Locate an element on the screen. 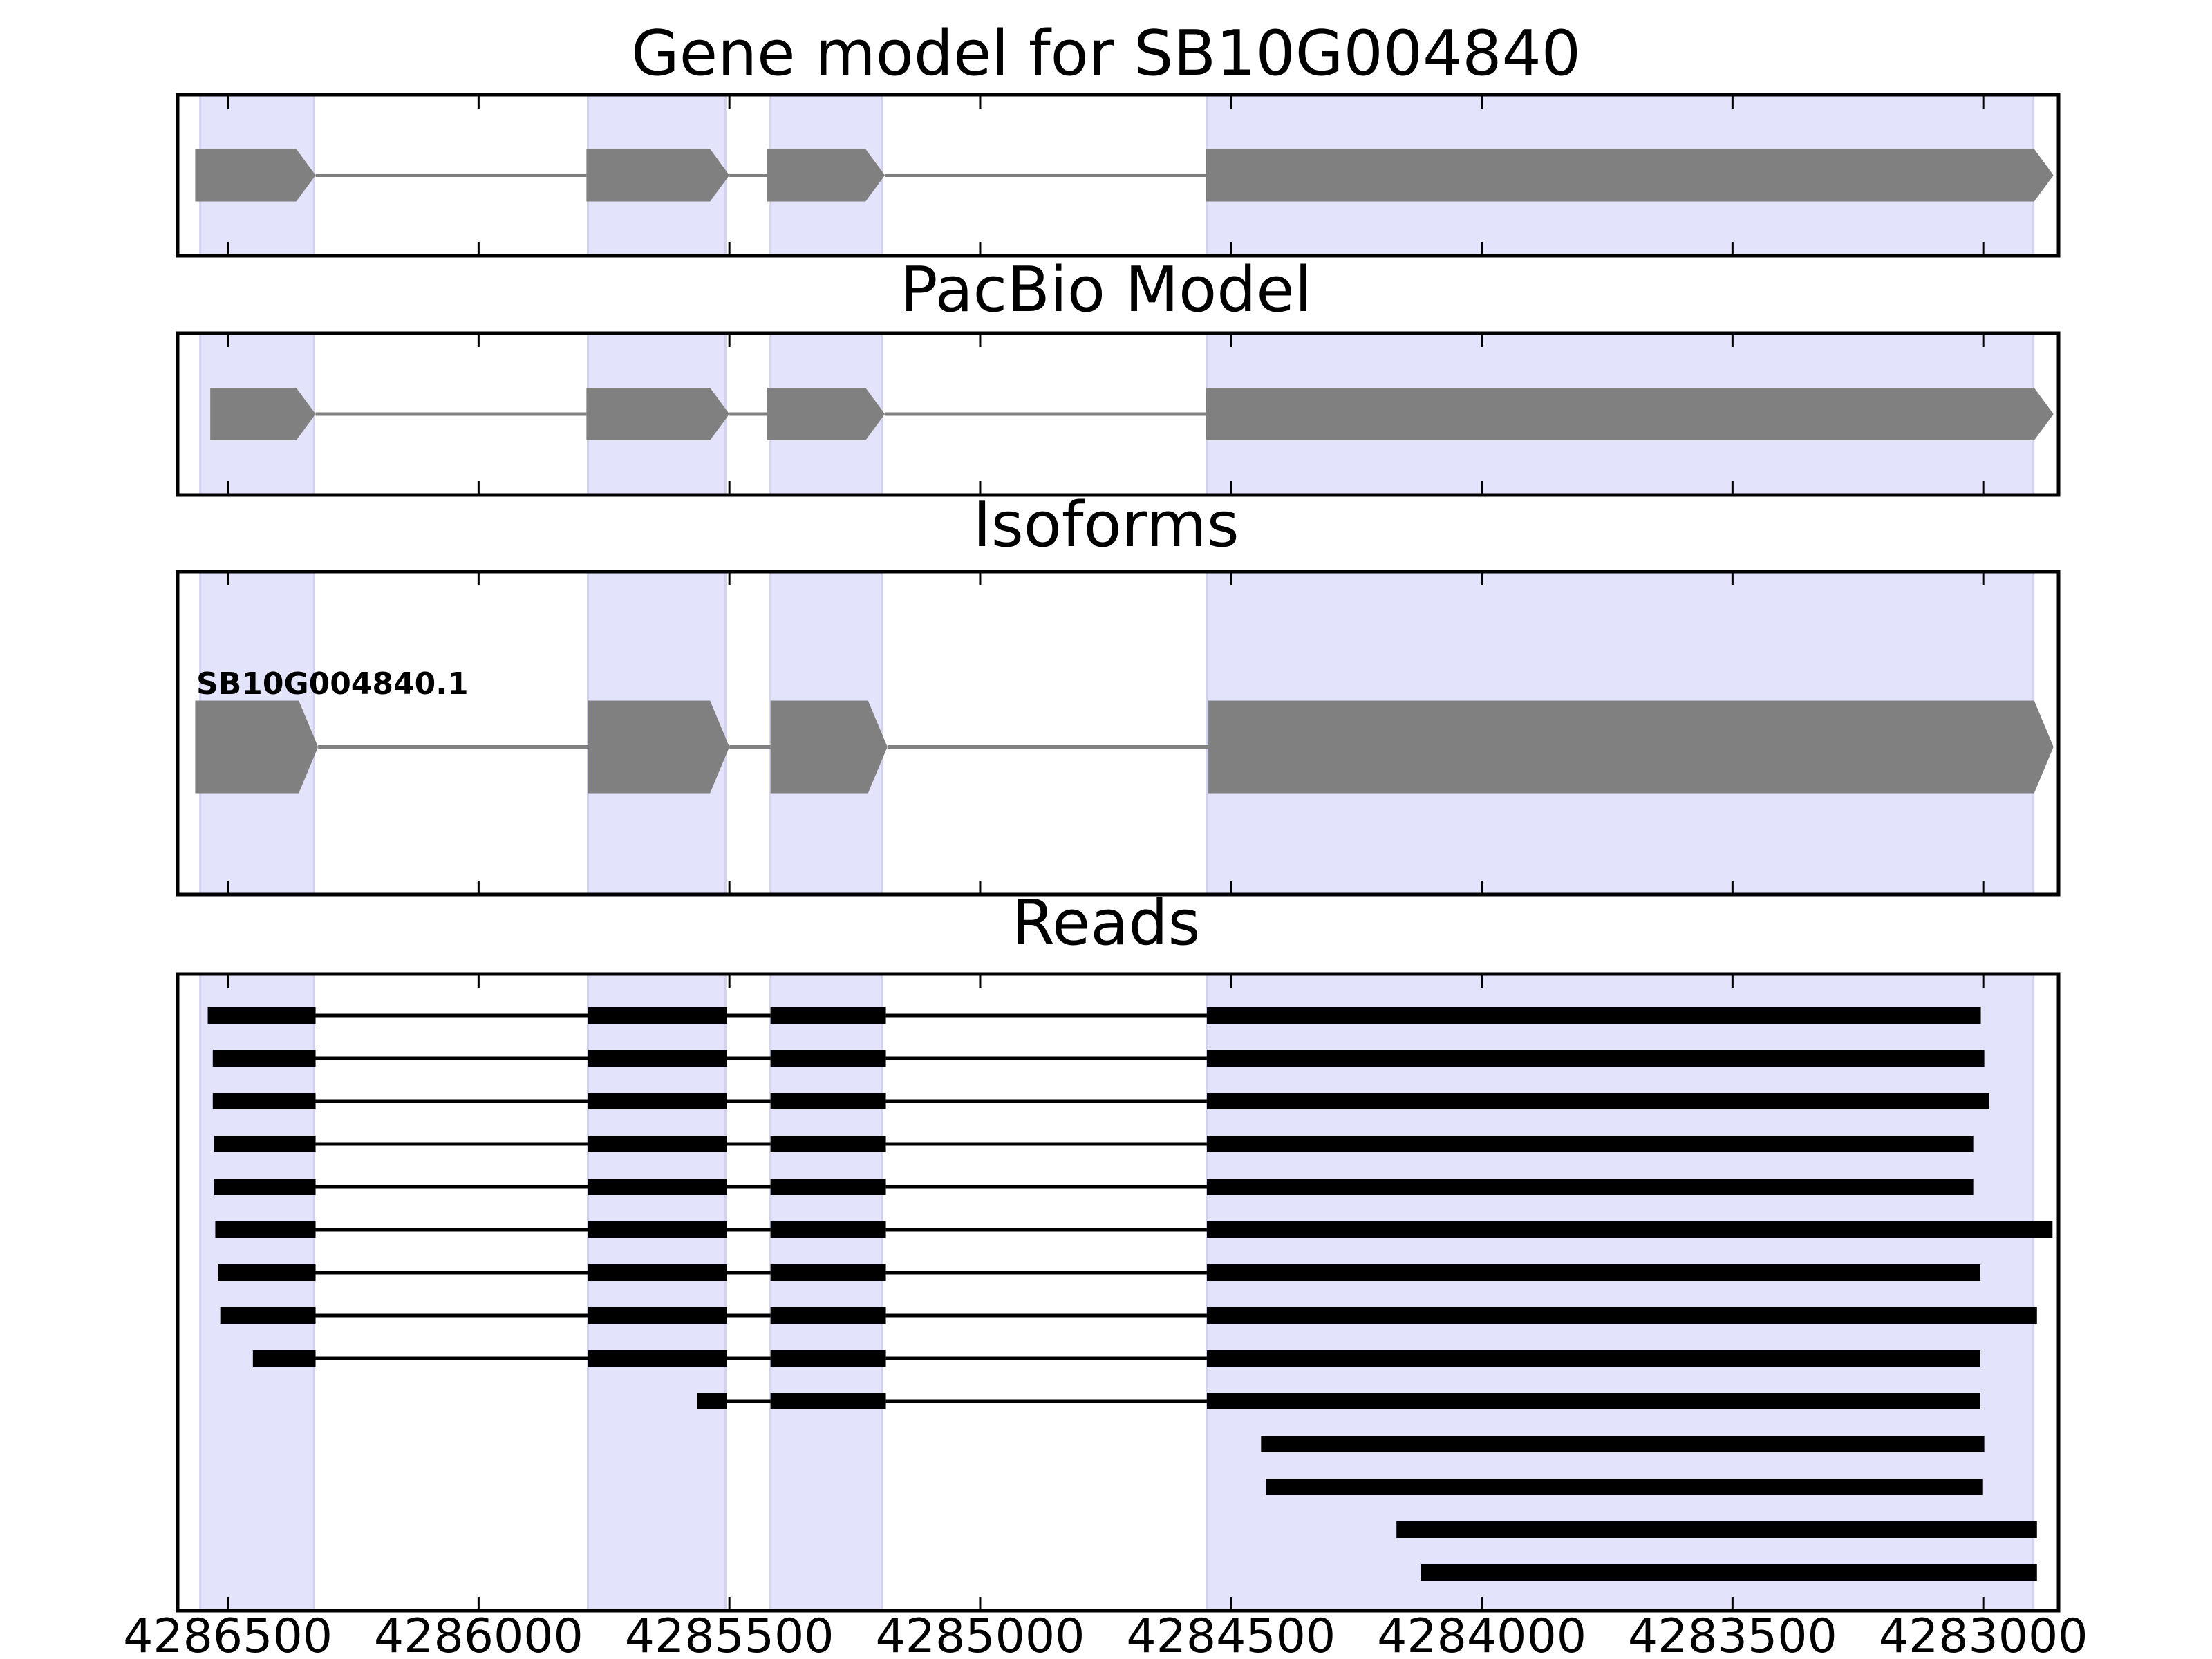 The height and width of the screenshot is (1659, 2212). panel-title-pacbio-model: PacBio Model is located at coordinates (1106, 290).